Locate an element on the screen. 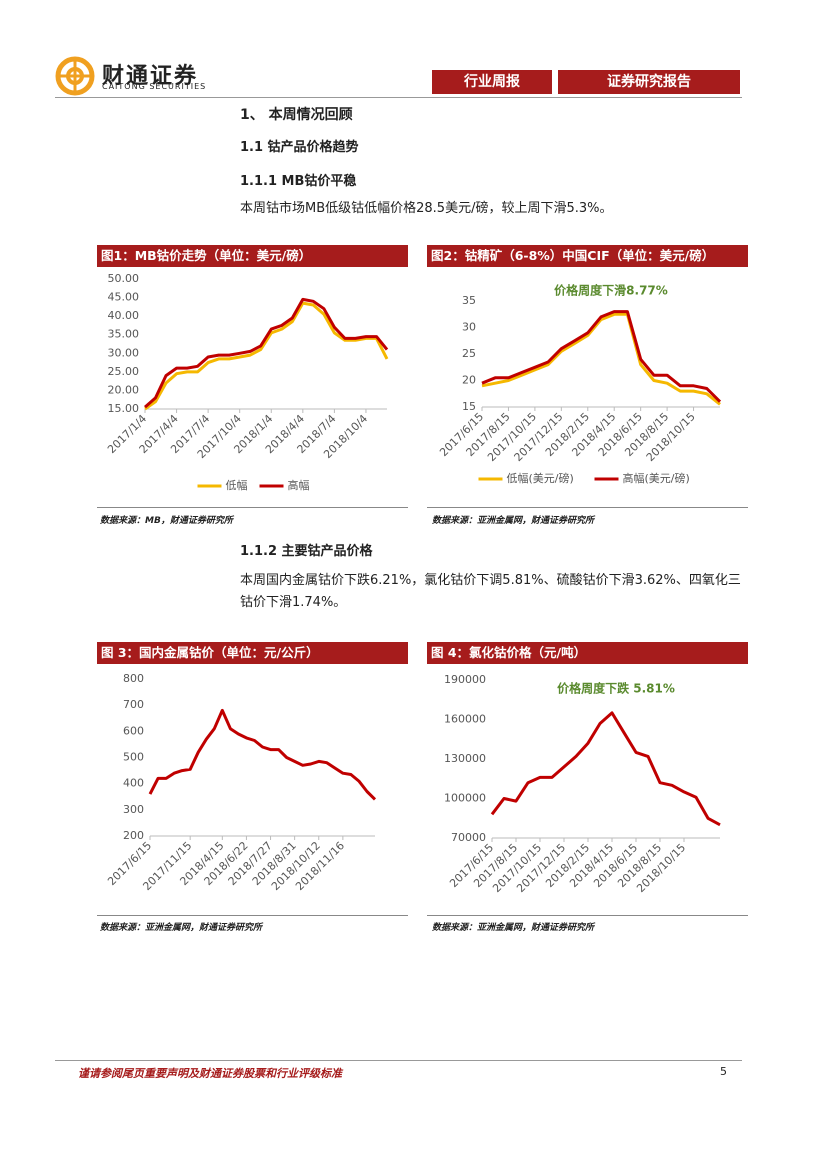 The image size is (827, 1170). heading: 1.1.1 MB钴价平稳 is located at coordinates (298, 181).